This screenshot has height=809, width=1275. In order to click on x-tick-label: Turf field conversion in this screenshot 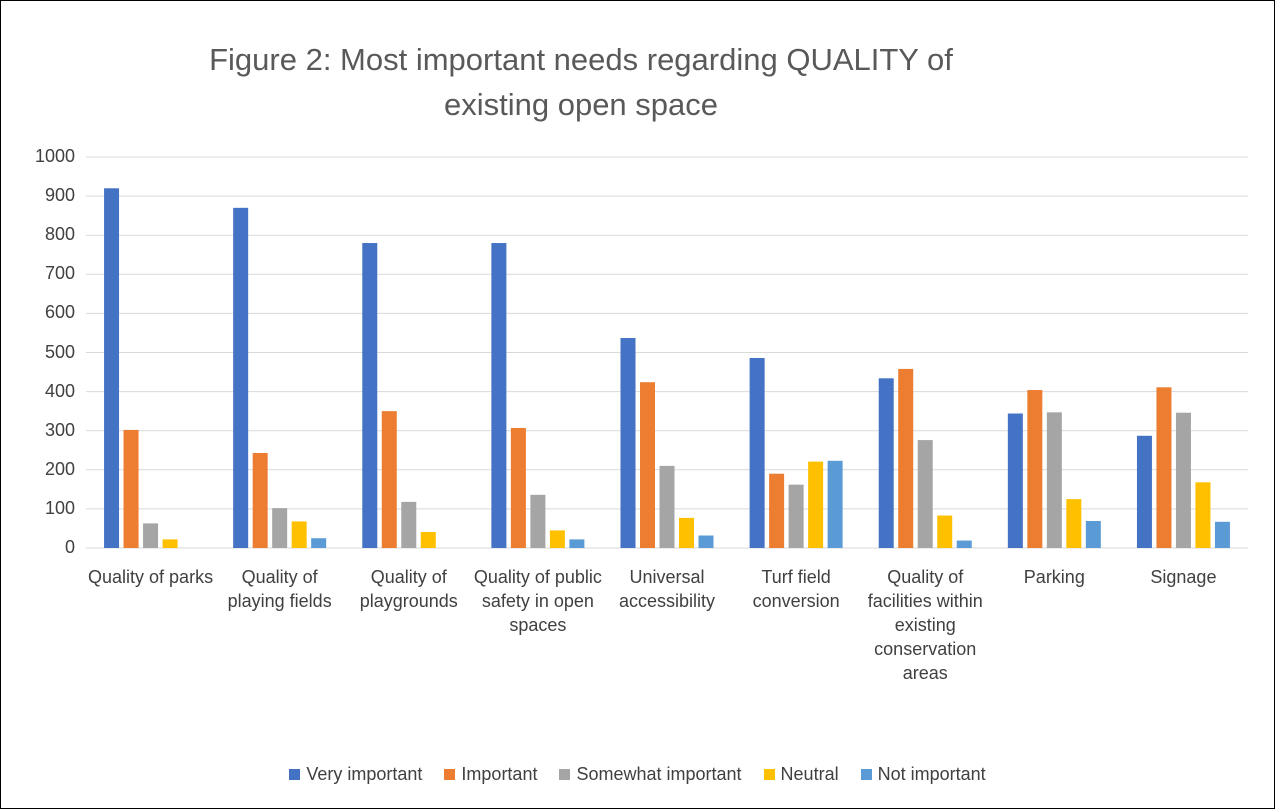, I will do `click(796, 589)`.